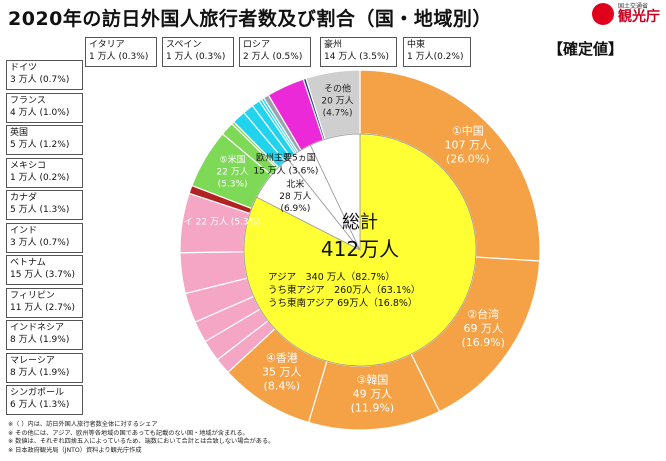 This screenshot has height=461, width=666. I want to click on label-name-香港: ④香港, so click(282, 358).